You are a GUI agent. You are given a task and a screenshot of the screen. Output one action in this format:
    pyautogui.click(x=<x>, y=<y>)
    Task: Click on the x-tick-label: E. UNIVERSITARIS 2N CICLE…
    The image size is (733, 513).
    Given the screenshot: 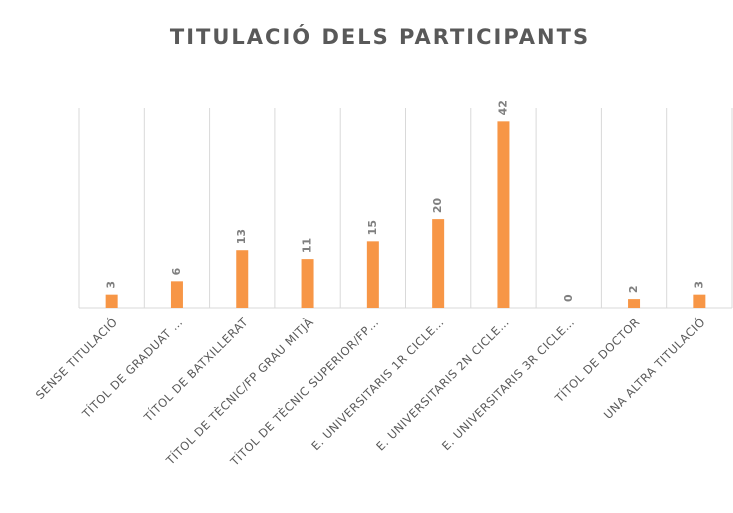 What is the action you would take?
    pyautogui.click(x=442, y=384)
    